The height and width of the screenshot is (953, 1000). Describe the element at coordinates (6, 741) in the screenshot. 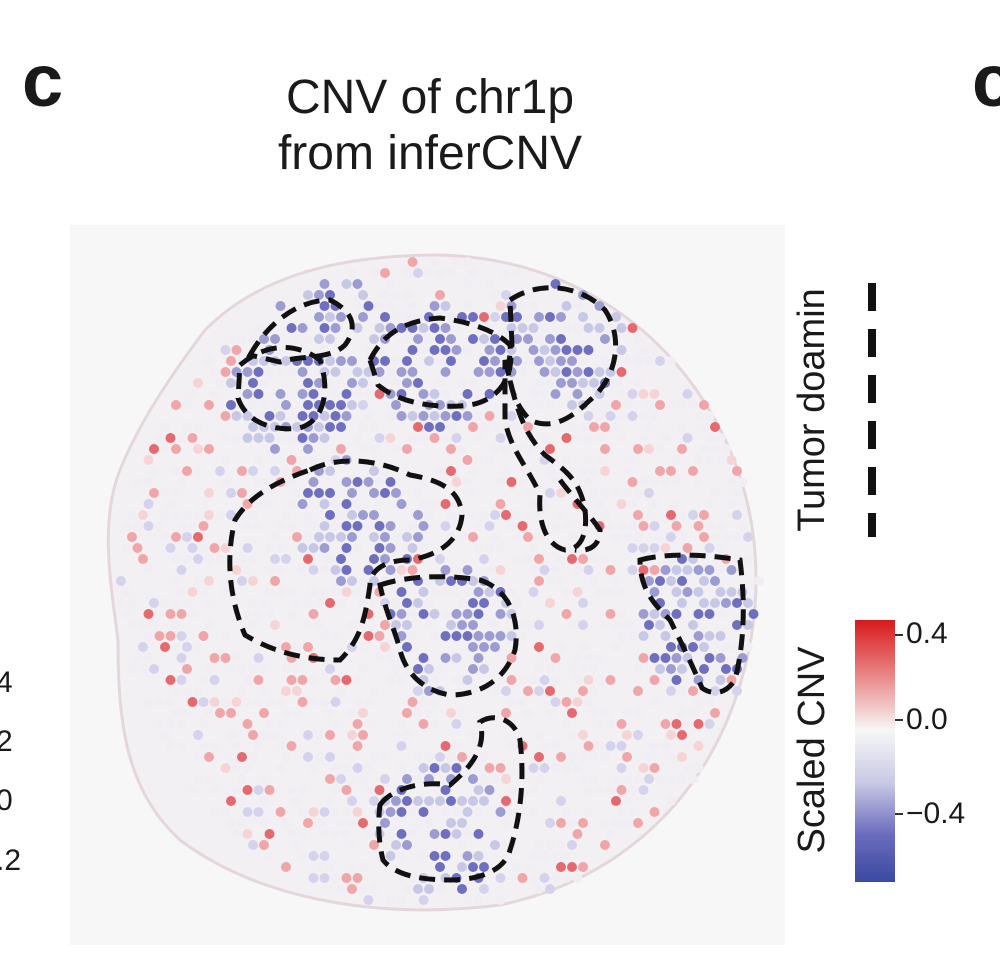

I see `left-partial-tick: 2` at that location.